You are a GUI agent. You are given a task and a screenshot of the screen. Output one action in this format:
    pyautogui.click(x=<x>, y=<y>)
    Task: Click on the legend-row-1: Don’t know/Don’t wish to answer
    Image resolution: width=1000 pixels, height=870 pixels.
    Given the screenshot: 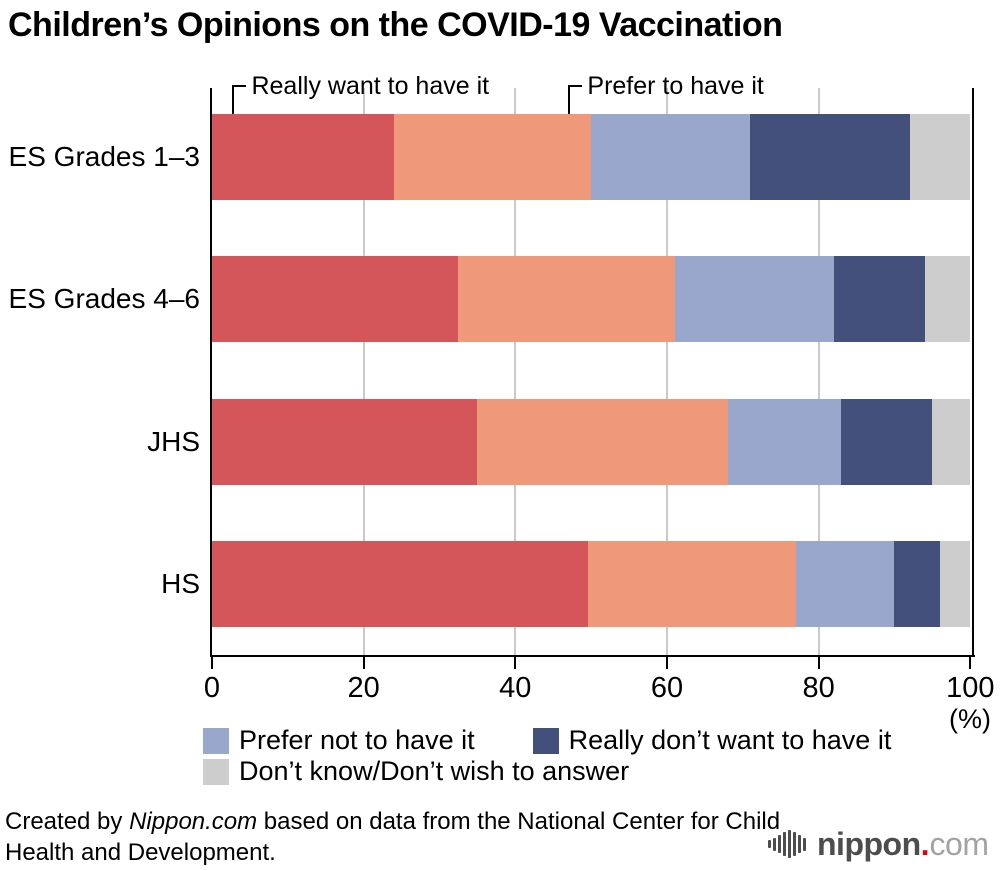 What is the action you would take?
    pyautogui.click(x=547, y=771)
    